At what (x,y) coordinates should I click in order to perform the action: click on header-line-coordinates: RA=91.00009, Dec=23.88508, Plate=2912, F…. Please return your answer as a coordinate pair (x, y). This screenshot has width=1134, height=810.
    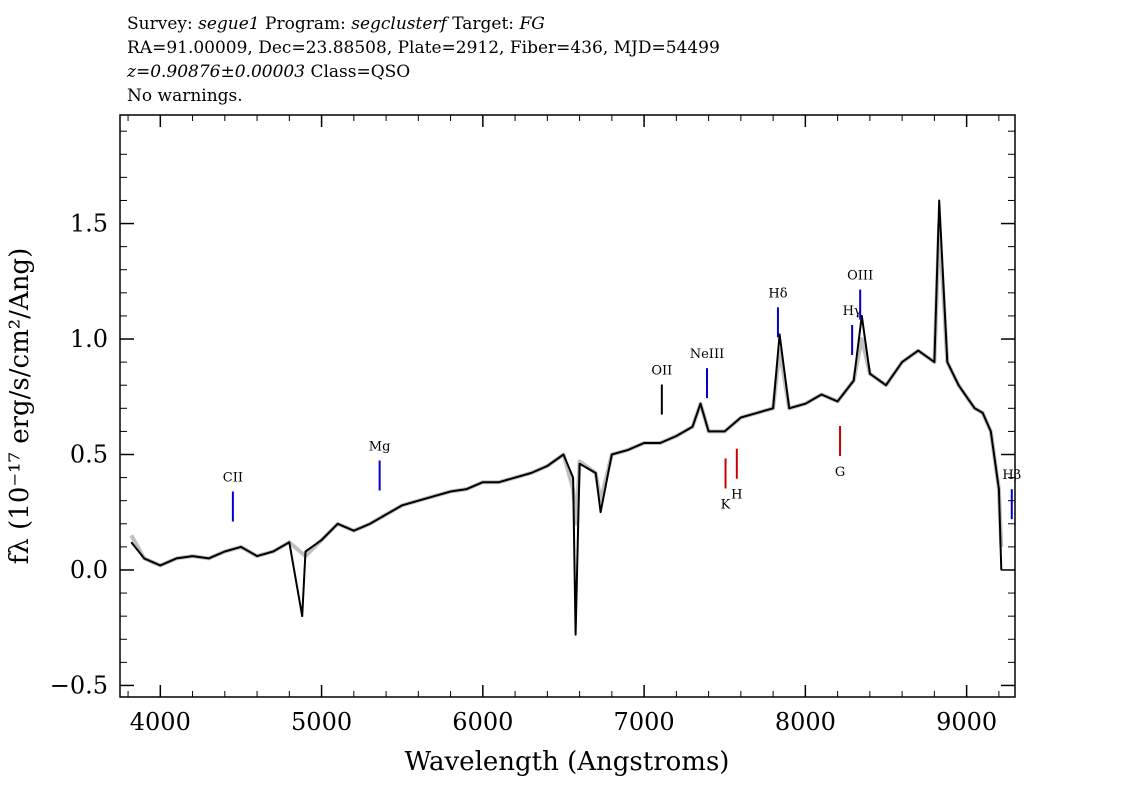
    Looking at the image, I should click on (423, 48).